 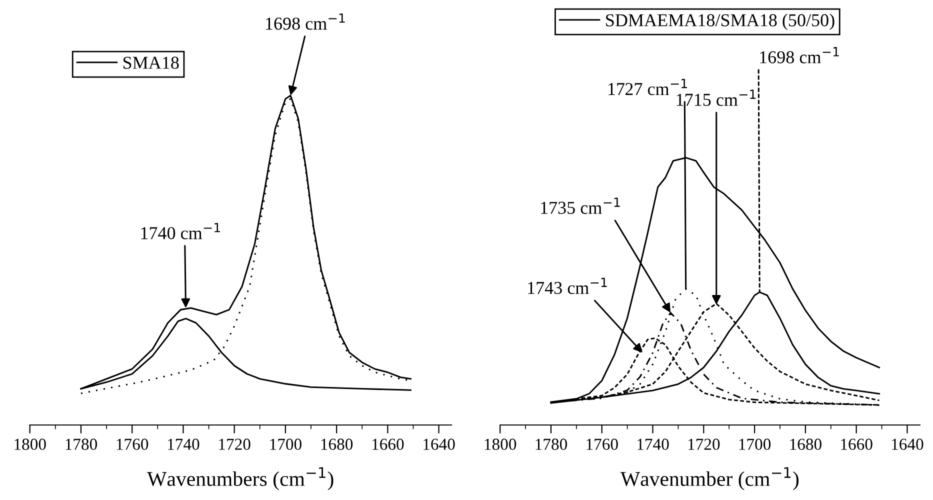 I want to click on annotation: 1715 cm$^{−1}$, so click(x=716, y=98).